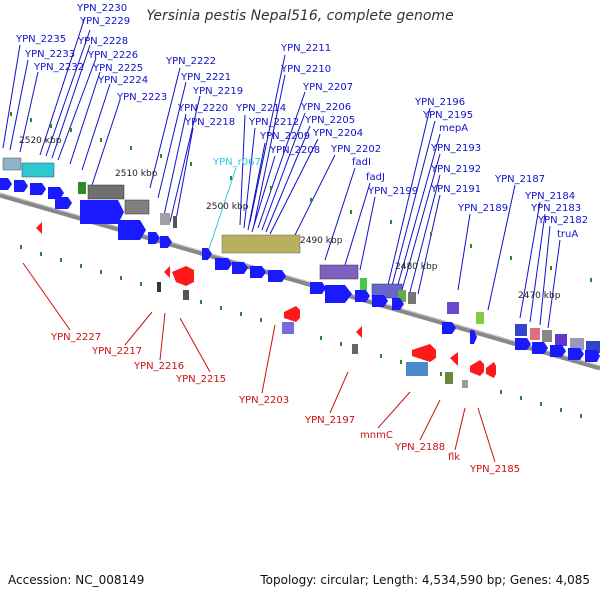 This screenshot has width=600, height=600. I want to click on gene-label: YPN_2208, so click(295, 150).